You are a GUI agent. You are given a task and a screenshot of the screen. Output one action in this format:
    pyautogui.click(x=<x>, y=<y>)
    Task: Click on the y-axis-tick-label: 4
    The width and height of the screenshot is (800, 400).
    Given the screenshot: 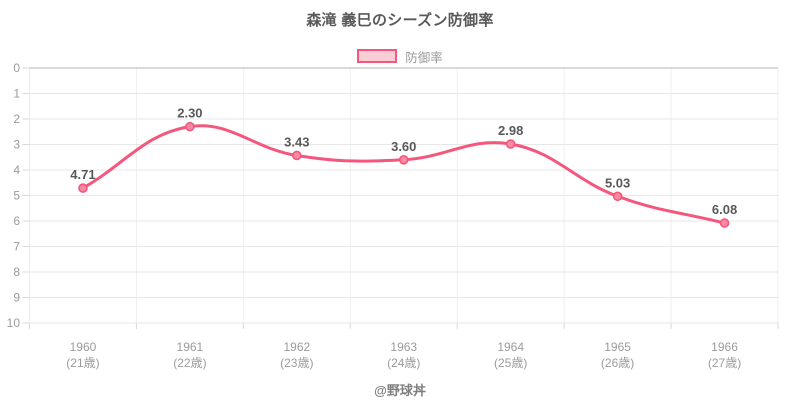 What is the action you would take?
    pyautogui.click(x=16, y=170)
    